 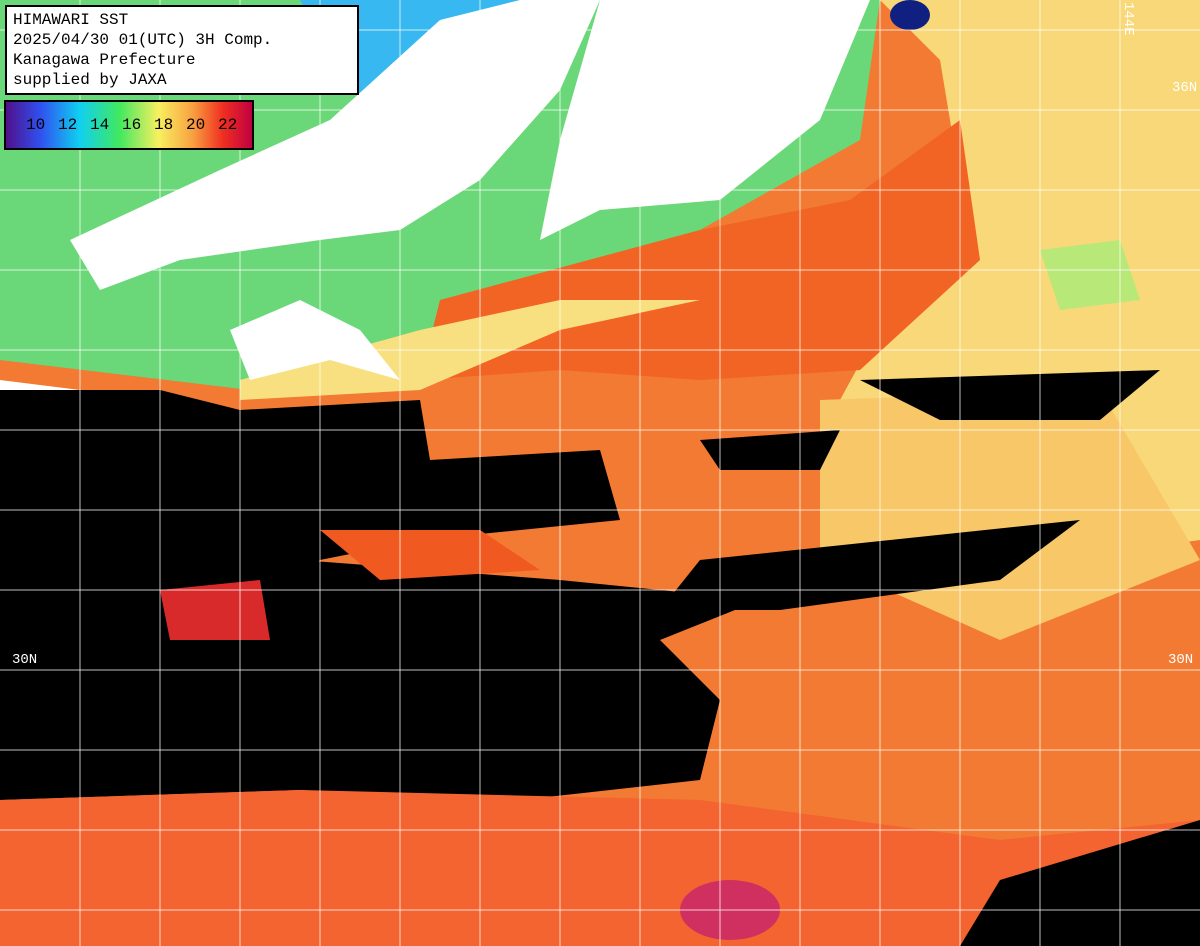 I want to click on grid-label: 36N, so click(x=1185, y=88).